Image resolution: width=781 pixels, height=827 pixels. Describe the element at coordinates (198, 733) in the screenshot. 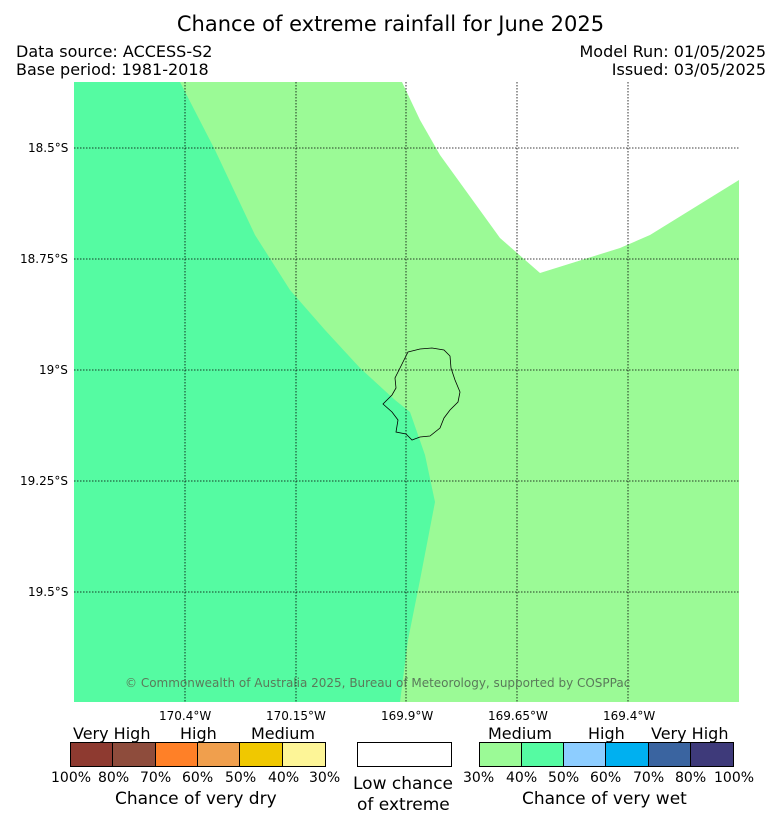

I see `legend-dry-high: High` at that location.